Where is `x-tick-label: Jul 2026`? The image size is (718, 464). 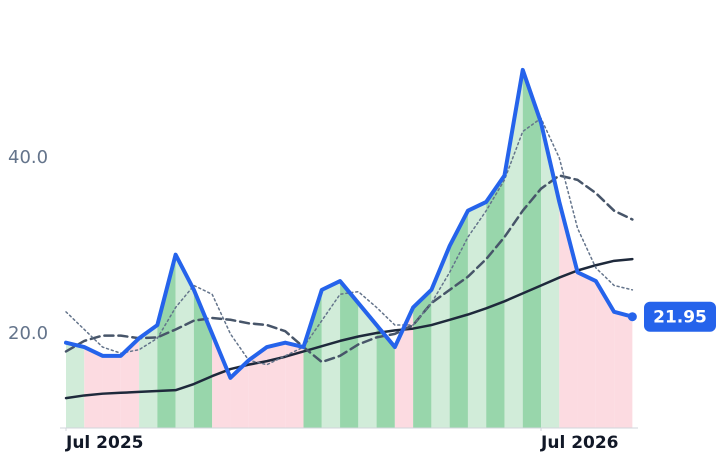 x-tick-label: Jul 2026 is located at coordinates (579, 443).